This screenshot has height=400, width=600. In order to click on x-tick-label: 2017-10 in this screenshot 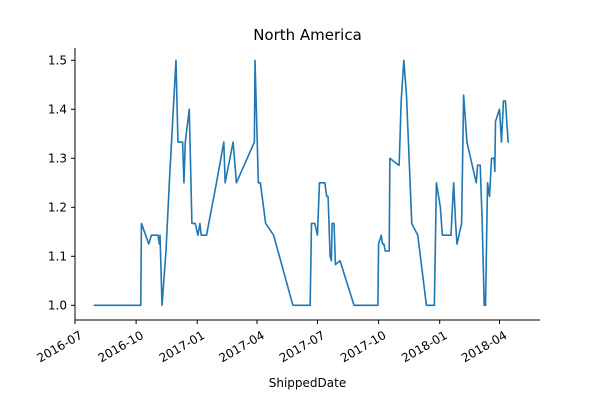, I will do `click(363, 346)`.